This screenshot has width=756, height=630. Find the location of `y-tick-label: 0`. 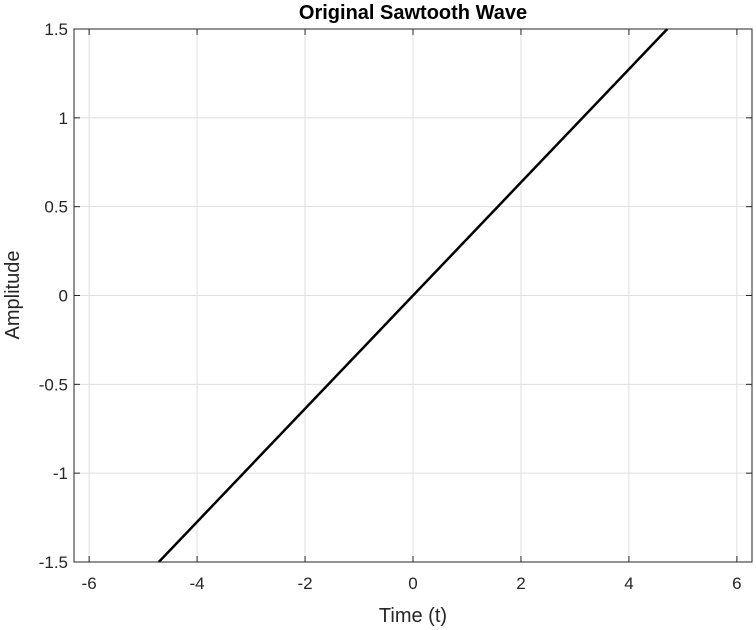

y-tick-label: 0 is located at coordinates (63, 296).